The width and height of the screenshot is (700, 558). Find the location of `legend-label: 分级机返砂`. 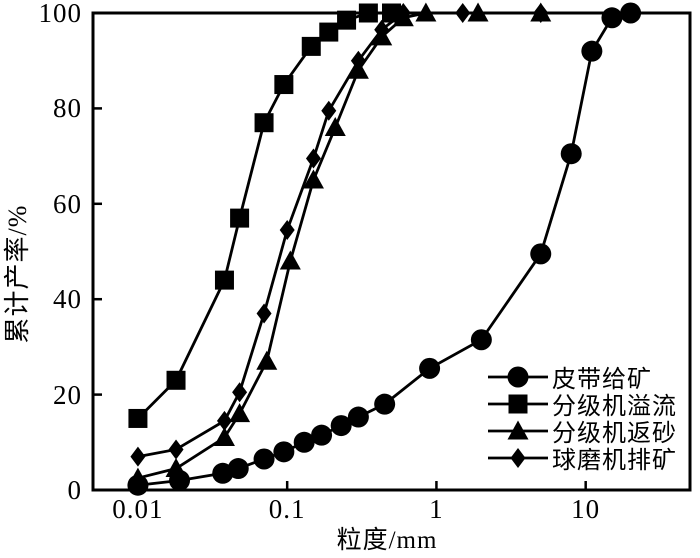

legend-label: 分级机返砂 is located at coordinates (614, 434).